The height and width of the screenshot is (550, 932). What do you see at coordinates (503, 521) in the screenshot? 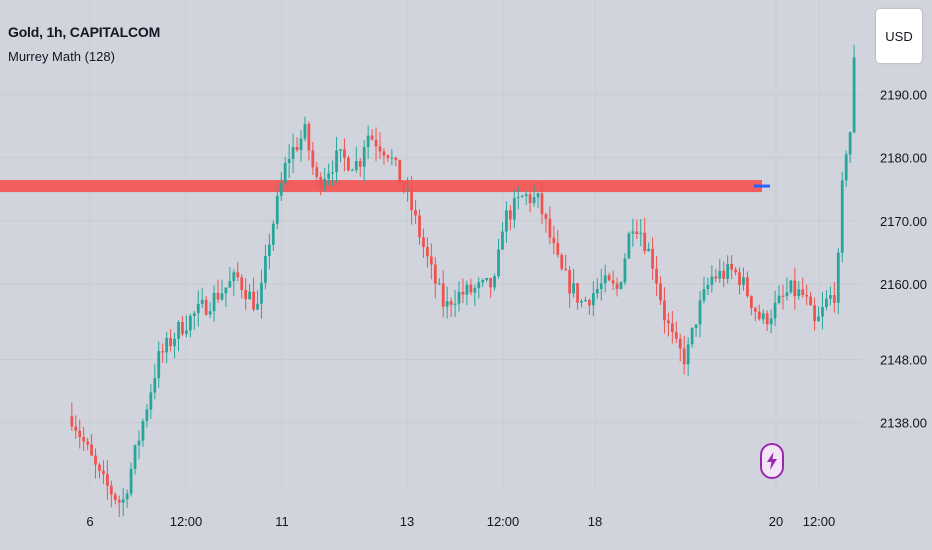
I see `x-tick-label: 12:00` at bounding box center [503, 521].